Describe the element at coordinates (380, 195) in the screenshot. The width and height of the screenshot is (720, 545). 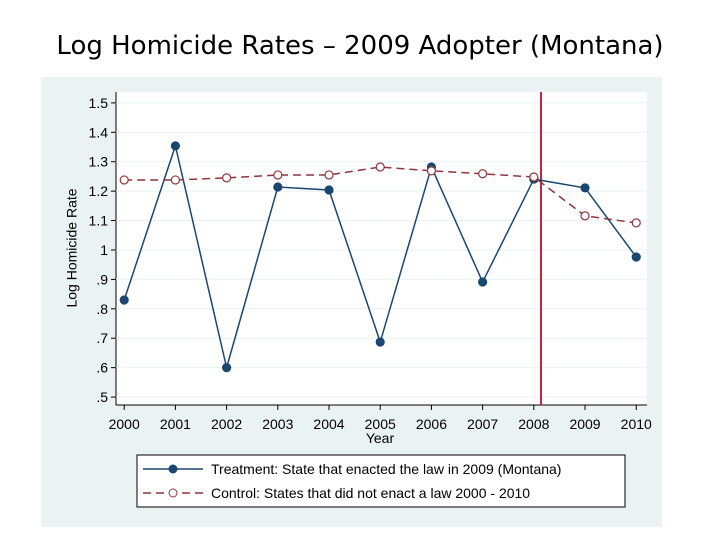
I see `series-line` at that location.